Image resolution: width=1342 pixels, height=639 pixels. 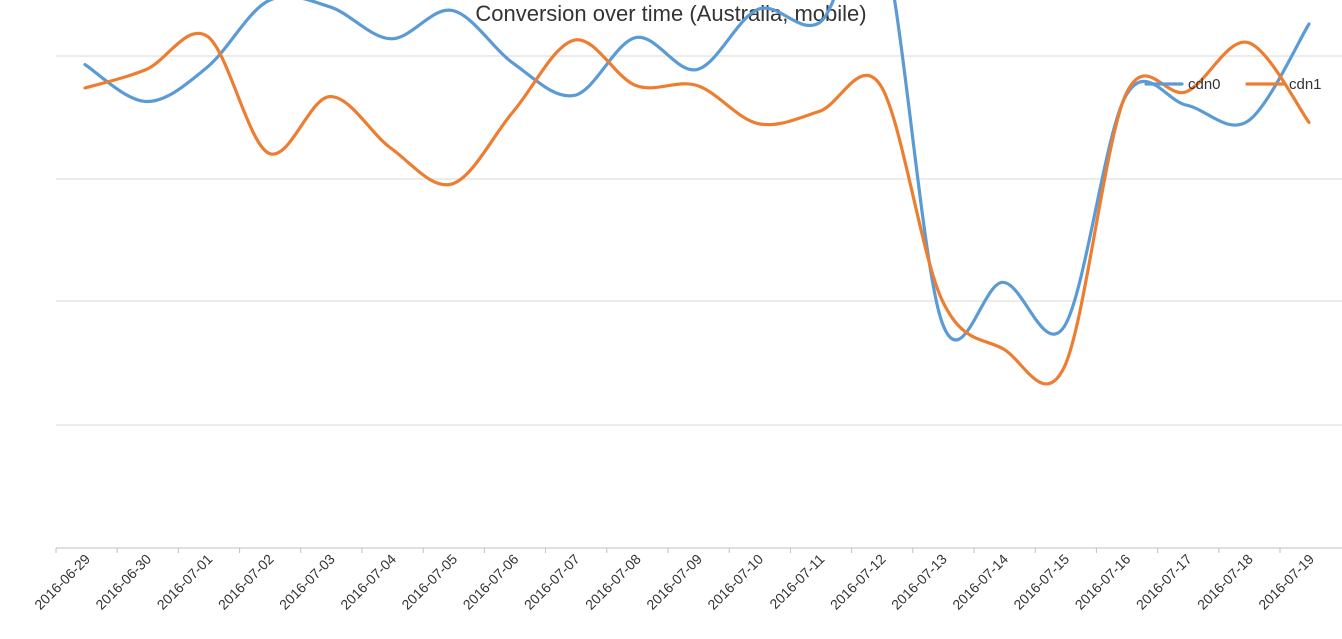 What do you see at coordinates (735, 582) in the screenshot?
I see `x-tick-label: 2016-07-10` at bounding box center [735, 582].